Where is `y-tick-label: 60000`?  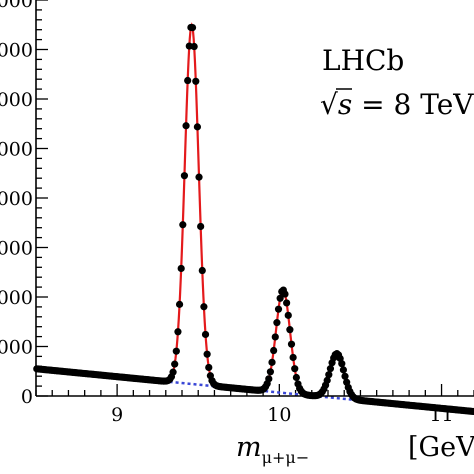
y-tick-label: 60000 is located at coordinates (16, 100).